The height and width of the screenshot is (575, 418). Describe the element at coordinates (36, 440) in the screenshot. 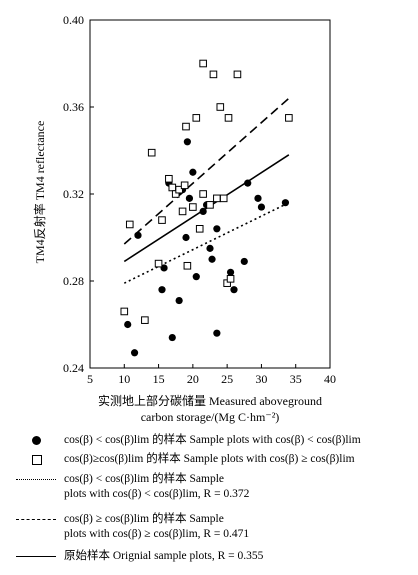

I see `filled-circle-legend-symbol` at that location.